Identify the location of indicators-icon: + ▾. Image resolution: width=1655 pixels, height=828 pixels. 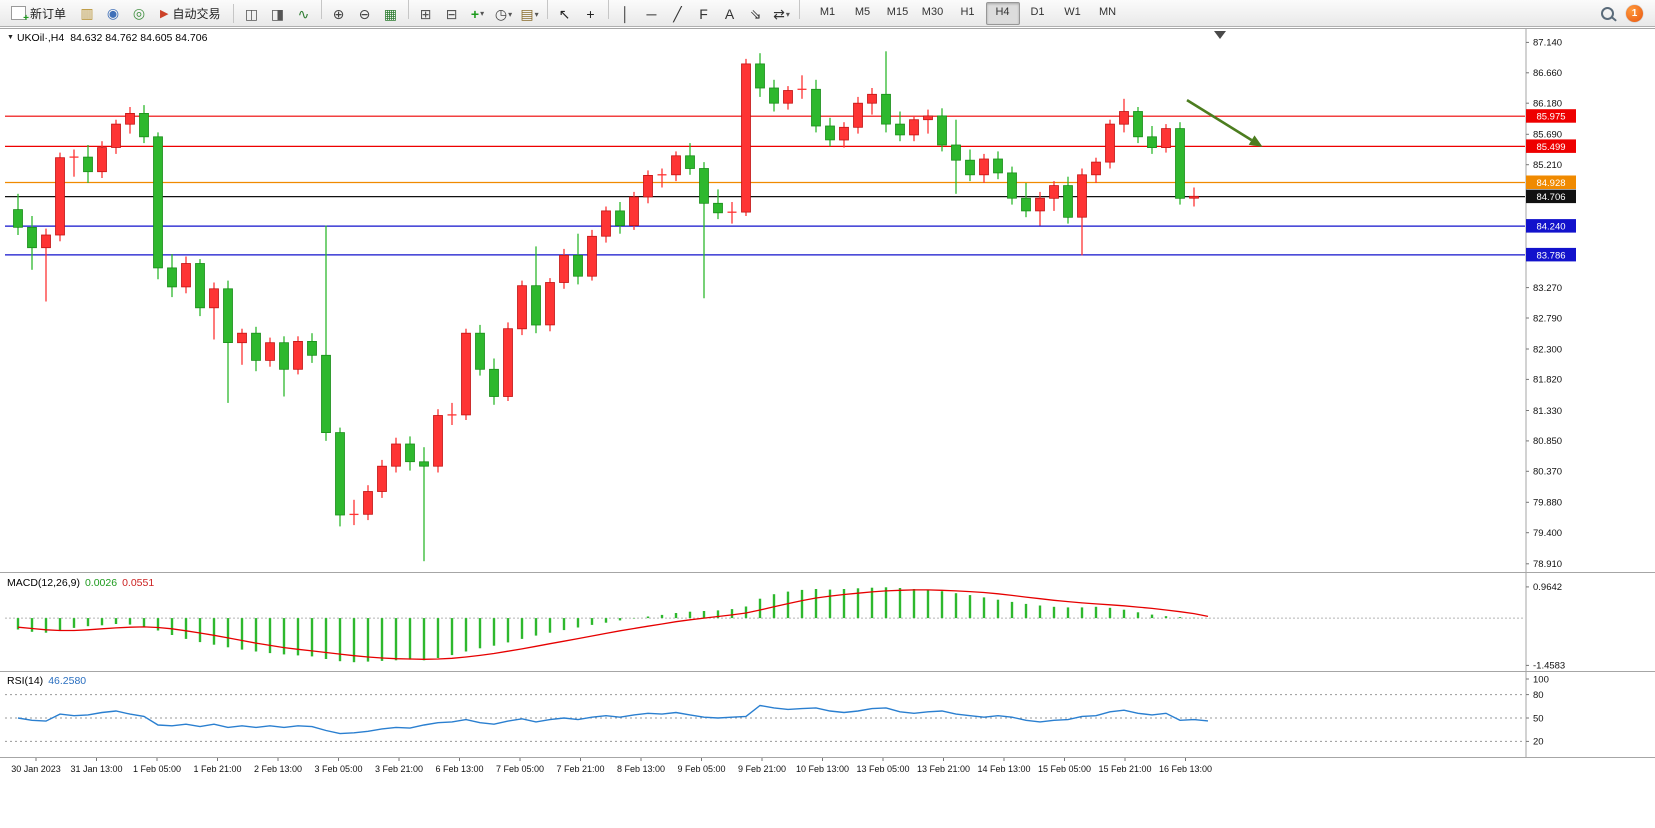
(477, 13).